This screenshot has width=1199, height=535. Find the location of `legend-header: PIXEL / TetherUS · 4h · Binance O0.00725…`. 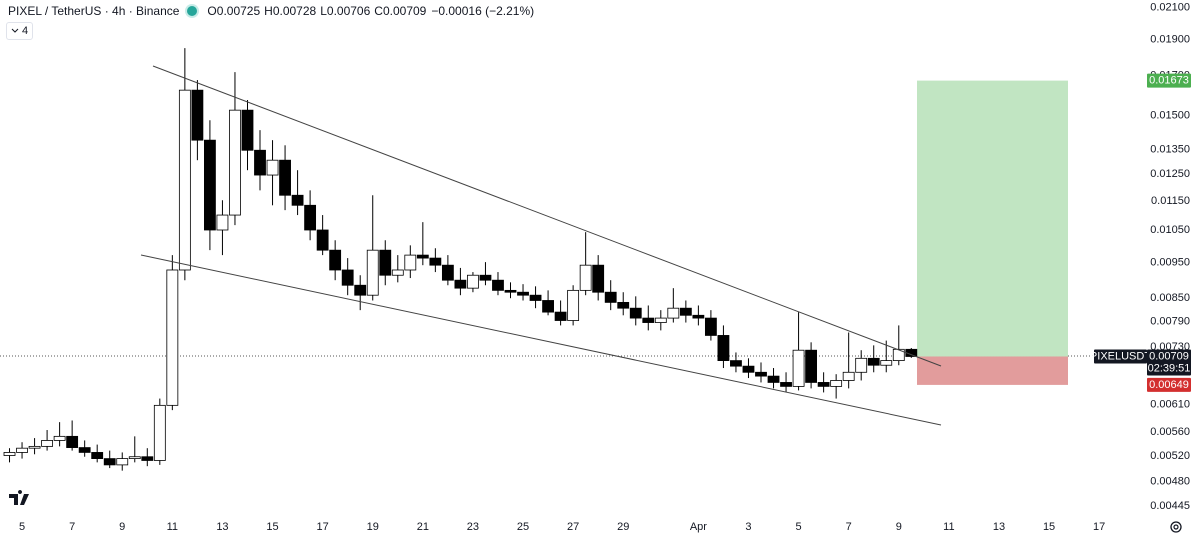

legend-header: PIXEL / TetherUS · 4h · Binance O0.00725… is located at coordinates (271, 11).